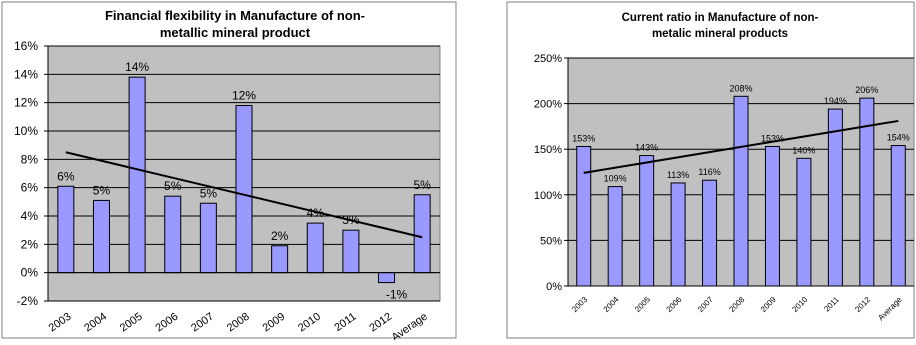 The height and width of the screenshot is (345, 916). What do you see at coordinates (397, 295) in the screenshot?
I see `data-label-2012: -1%` at bounding box center [397, 295].